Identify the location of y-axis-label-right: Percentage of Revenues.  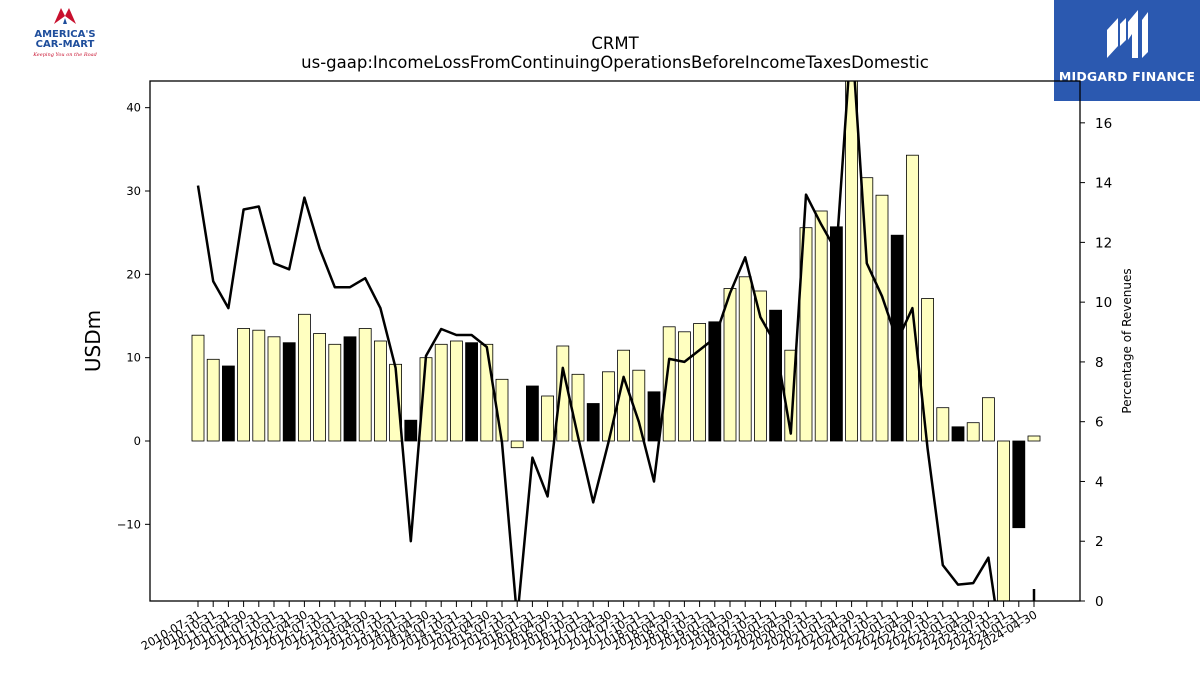
(1127, 340).